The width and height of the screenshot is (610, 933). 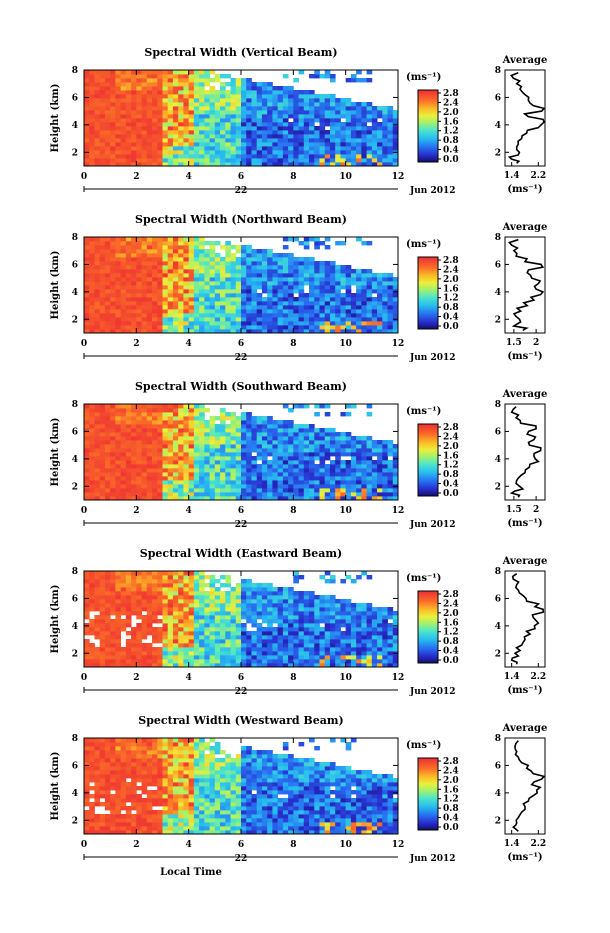 What do you see at coordinates (191, 872) in the screenshot?
I see `x-axis-label: Local Time` at bounding box center [191, 872].